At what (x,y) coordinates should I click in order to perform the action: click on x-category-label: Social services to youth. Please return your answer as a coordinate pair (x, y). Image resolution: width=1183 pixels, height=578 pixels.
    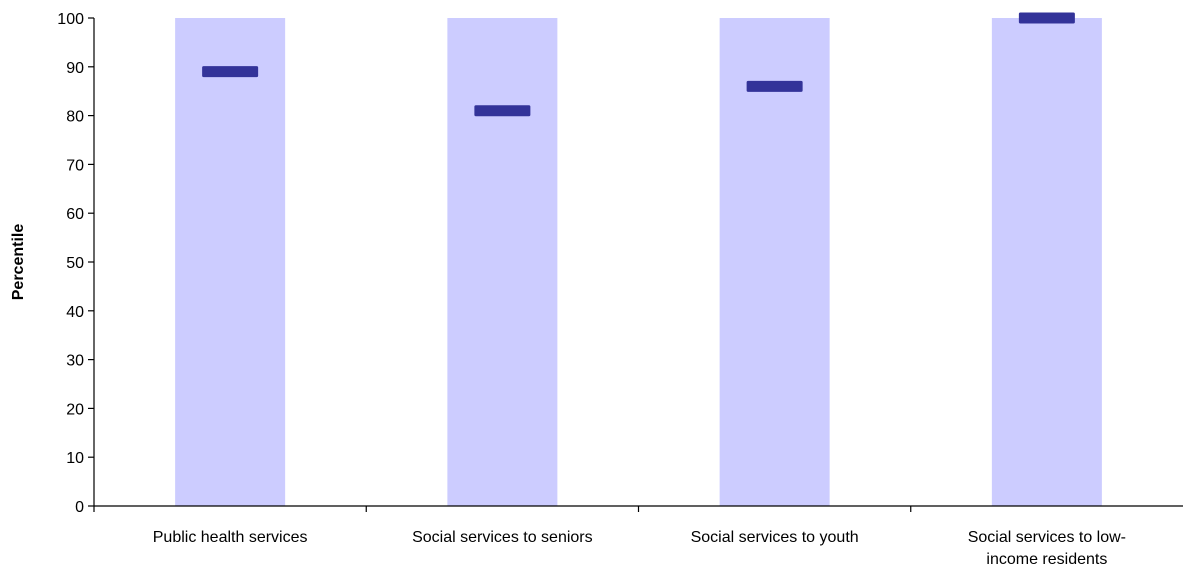
    Looking at the image, I should click on (775, 537).